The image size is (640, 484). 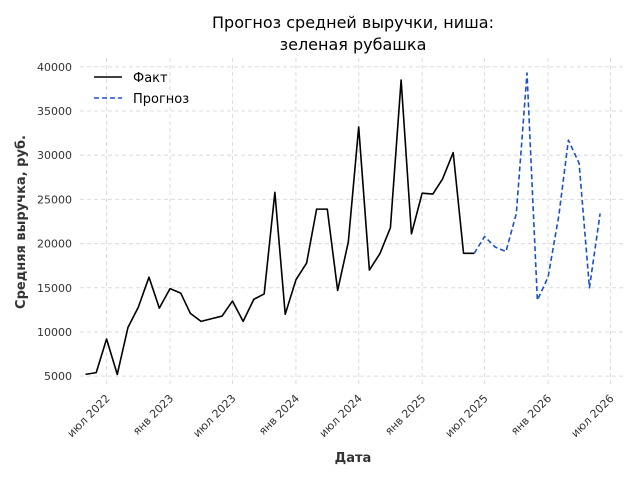 I want to click on y-tick-label: 10000, so click(x=54, y=332).